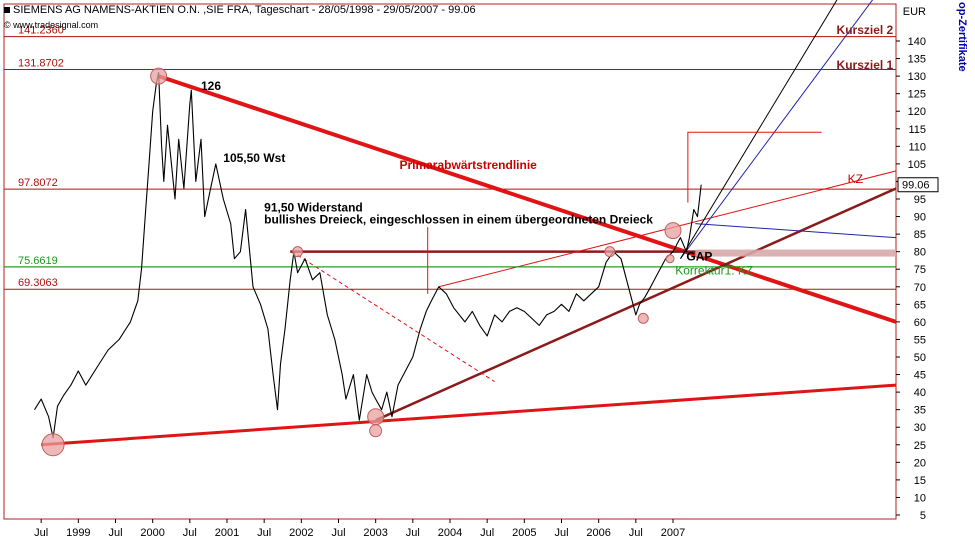 This screenshot has height=556, width=975. Describe the element at coordinates (254, 158) in the screenshot. I see `annotation-label: 105,50 Wst` at that location.